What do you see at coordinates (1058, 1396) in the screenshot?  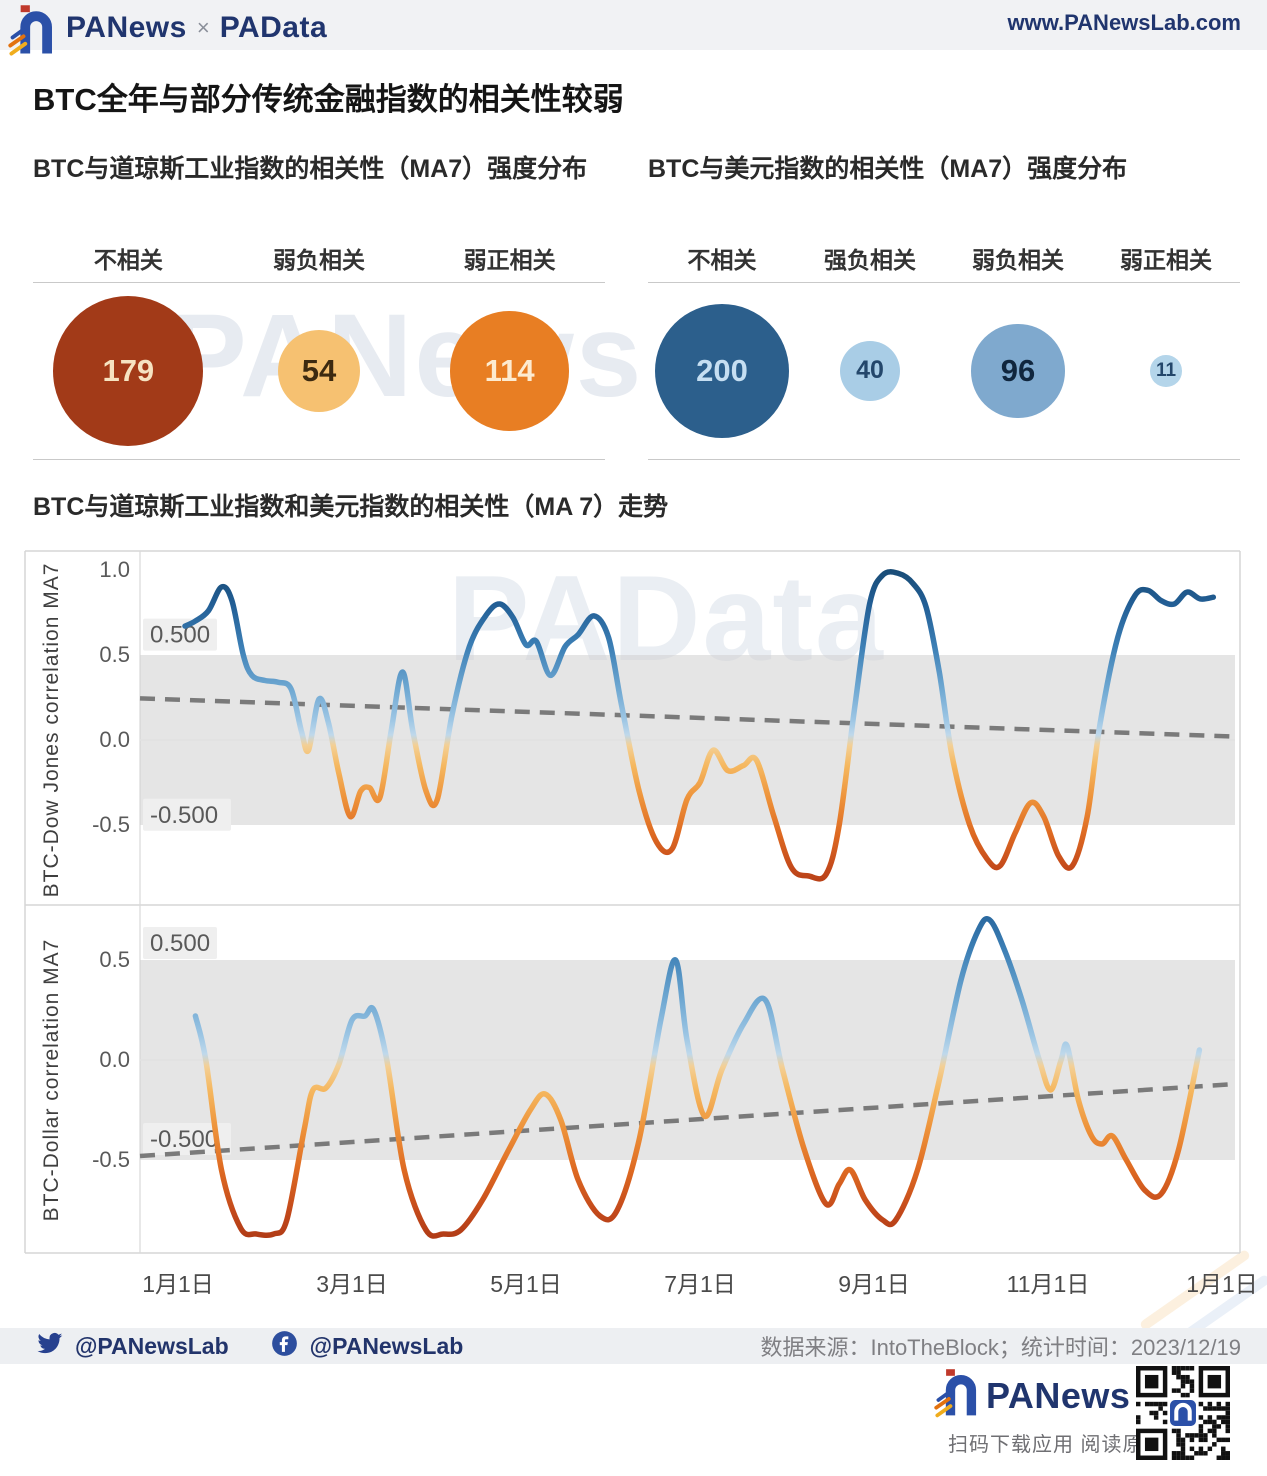 I see `footer-brand-text: PANews` at bounding box center [1058, 1396].